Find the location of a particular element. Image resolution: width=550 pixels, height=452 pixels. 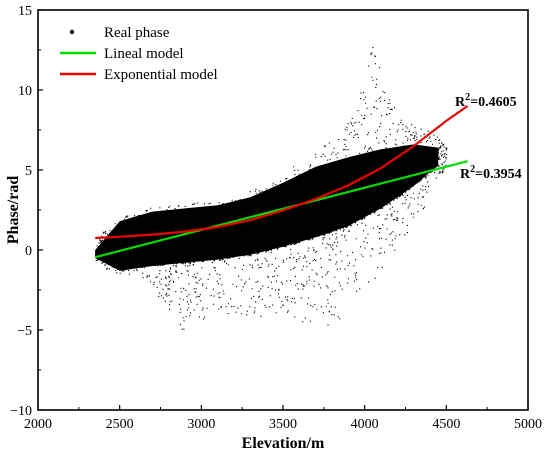

legend-exponential-model-label: Exponential model is located at coordinates (161, 75).